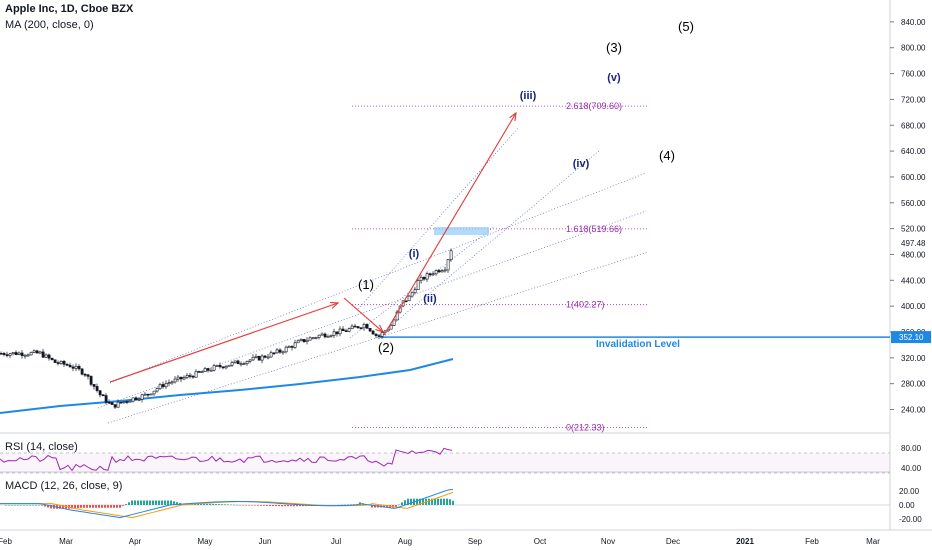 This screenshot has width=932, height=550. I want to click on y-tick-label: 520.00, so click(913, 229).